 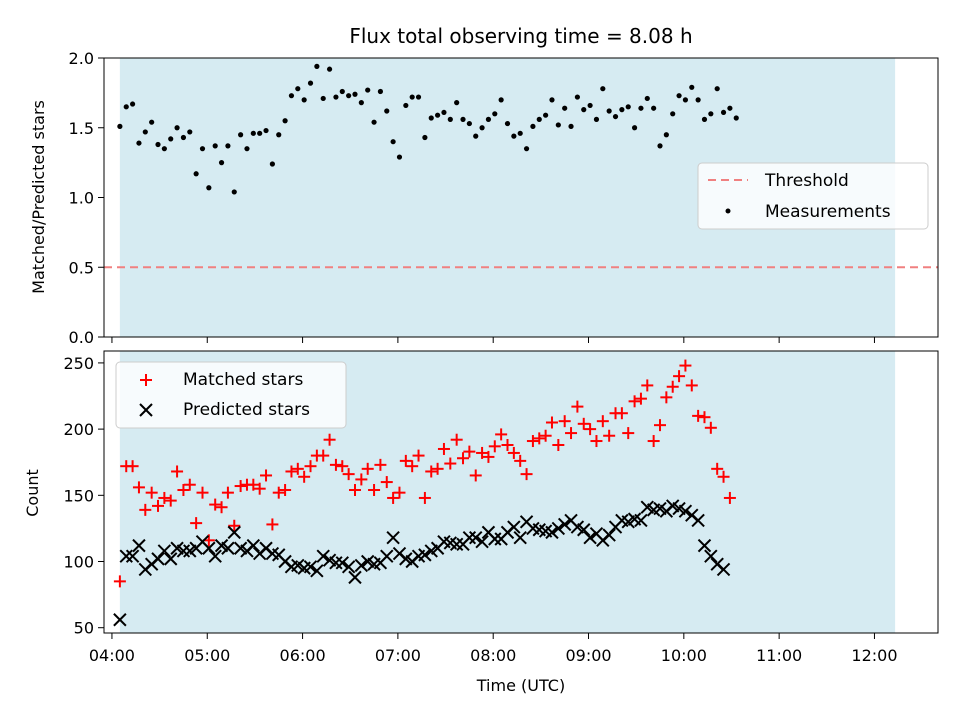 What do you see at coordinates (84, 628) in the screenshot?
I see `y-tick-label: 50` at bounding box center [84, 628].